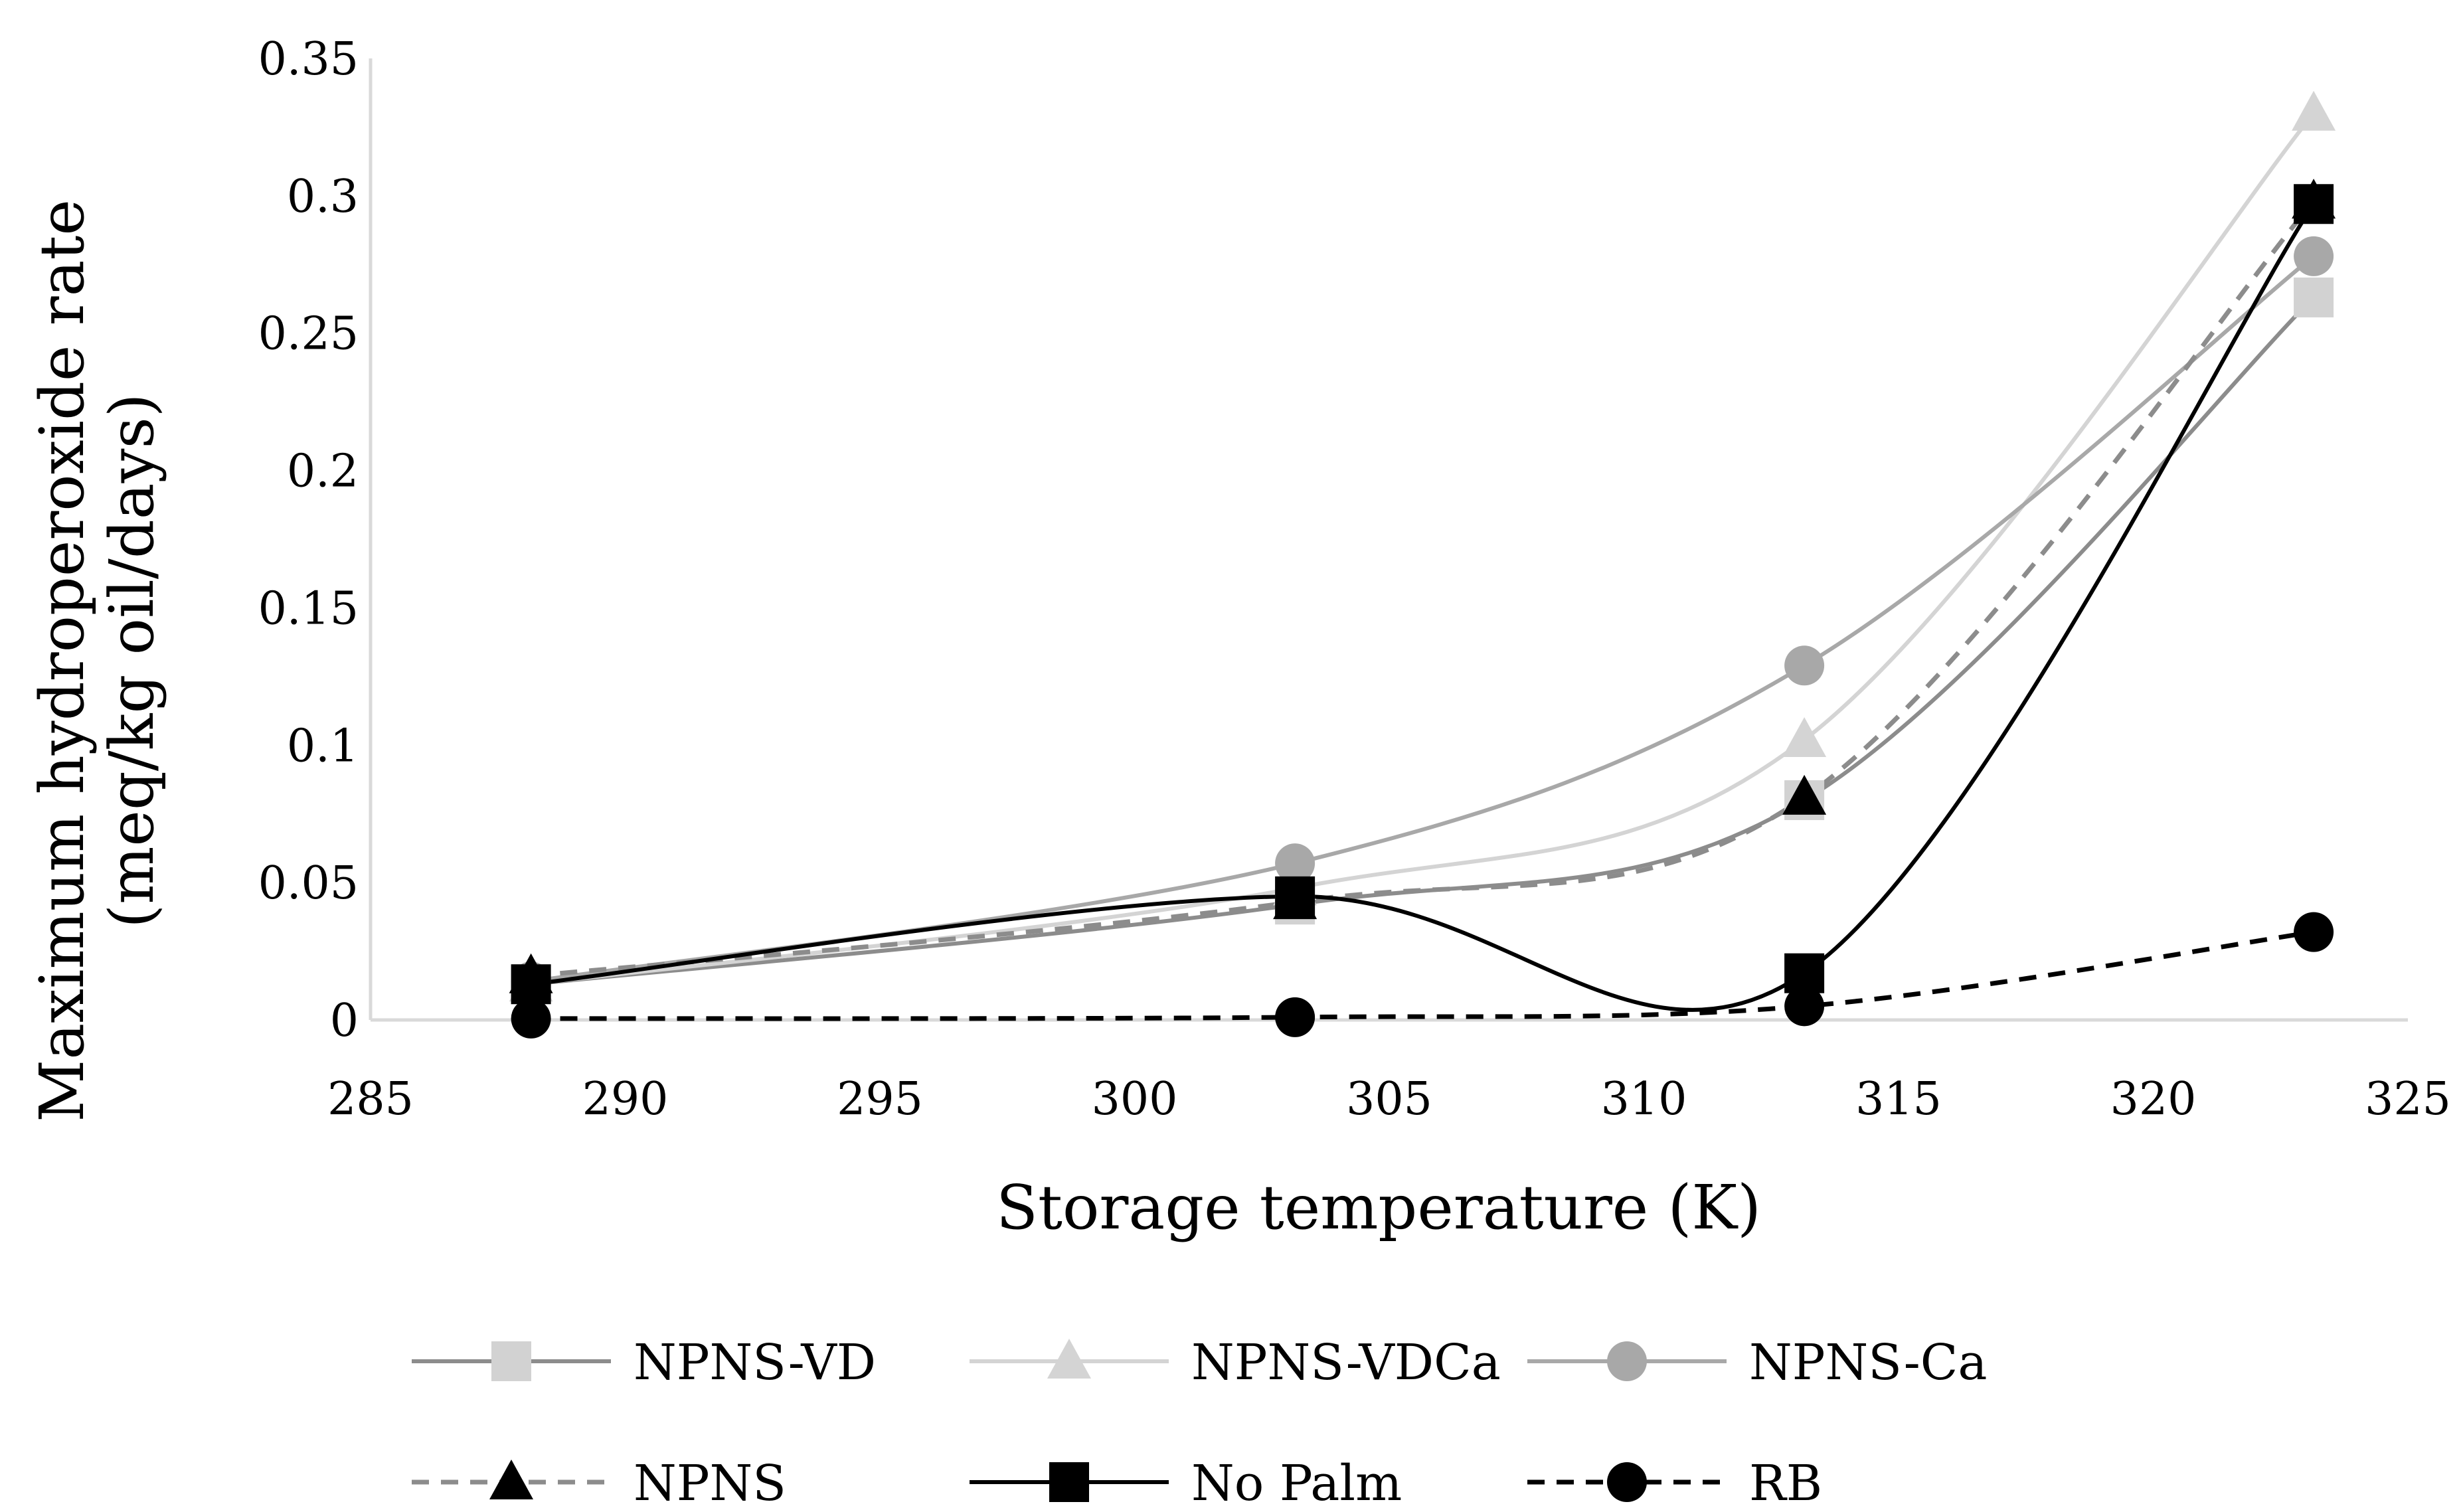 The image size is (2463, 1512). I want to click on y-tick-label: 0.15, so click(308, 609).